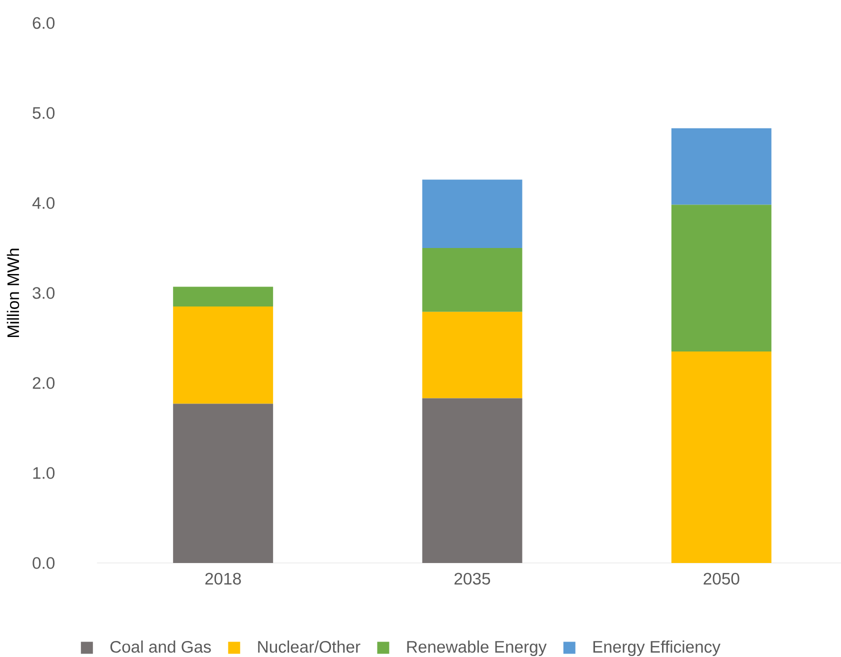  What do you see at coordinates (44, 473) in the screenshot?
I see `y-tick-label: 1.0` at bounding box center [44, 473].